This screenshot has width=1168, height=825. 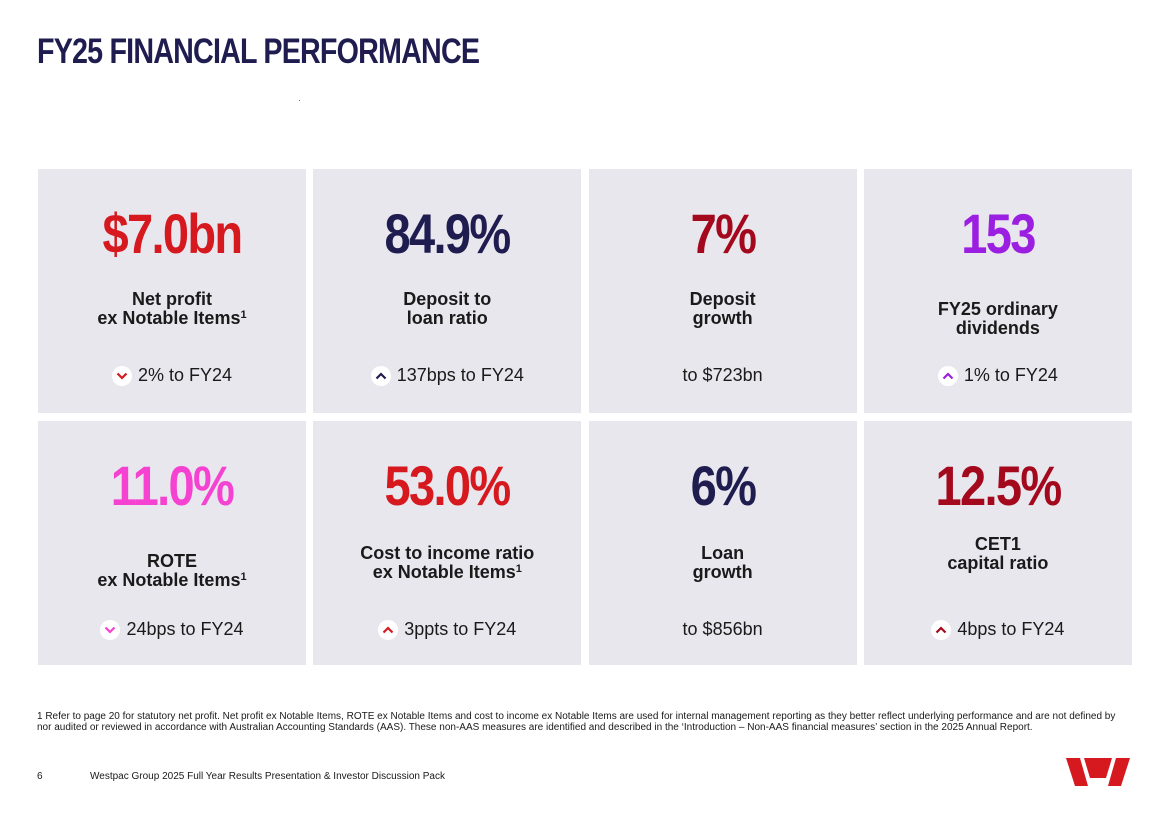 What do you see at coordinates (447, 299) in the screenshot?
I see `metric-label-line1: Deposit to` at bounding box center [447, 299].